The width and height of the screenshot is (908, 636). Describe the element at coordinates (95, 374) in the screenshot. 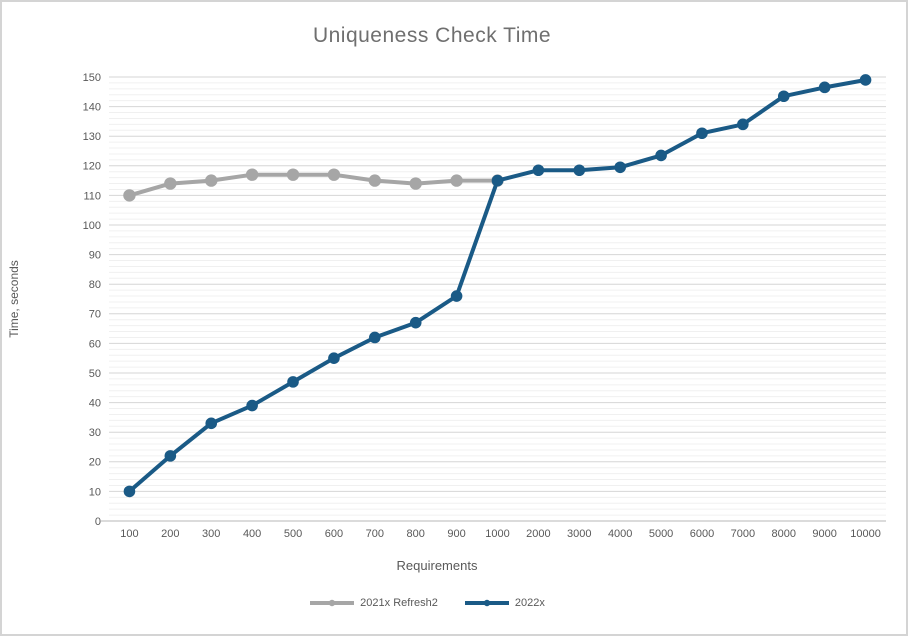

I see `y-tick-label: 50` at that location.